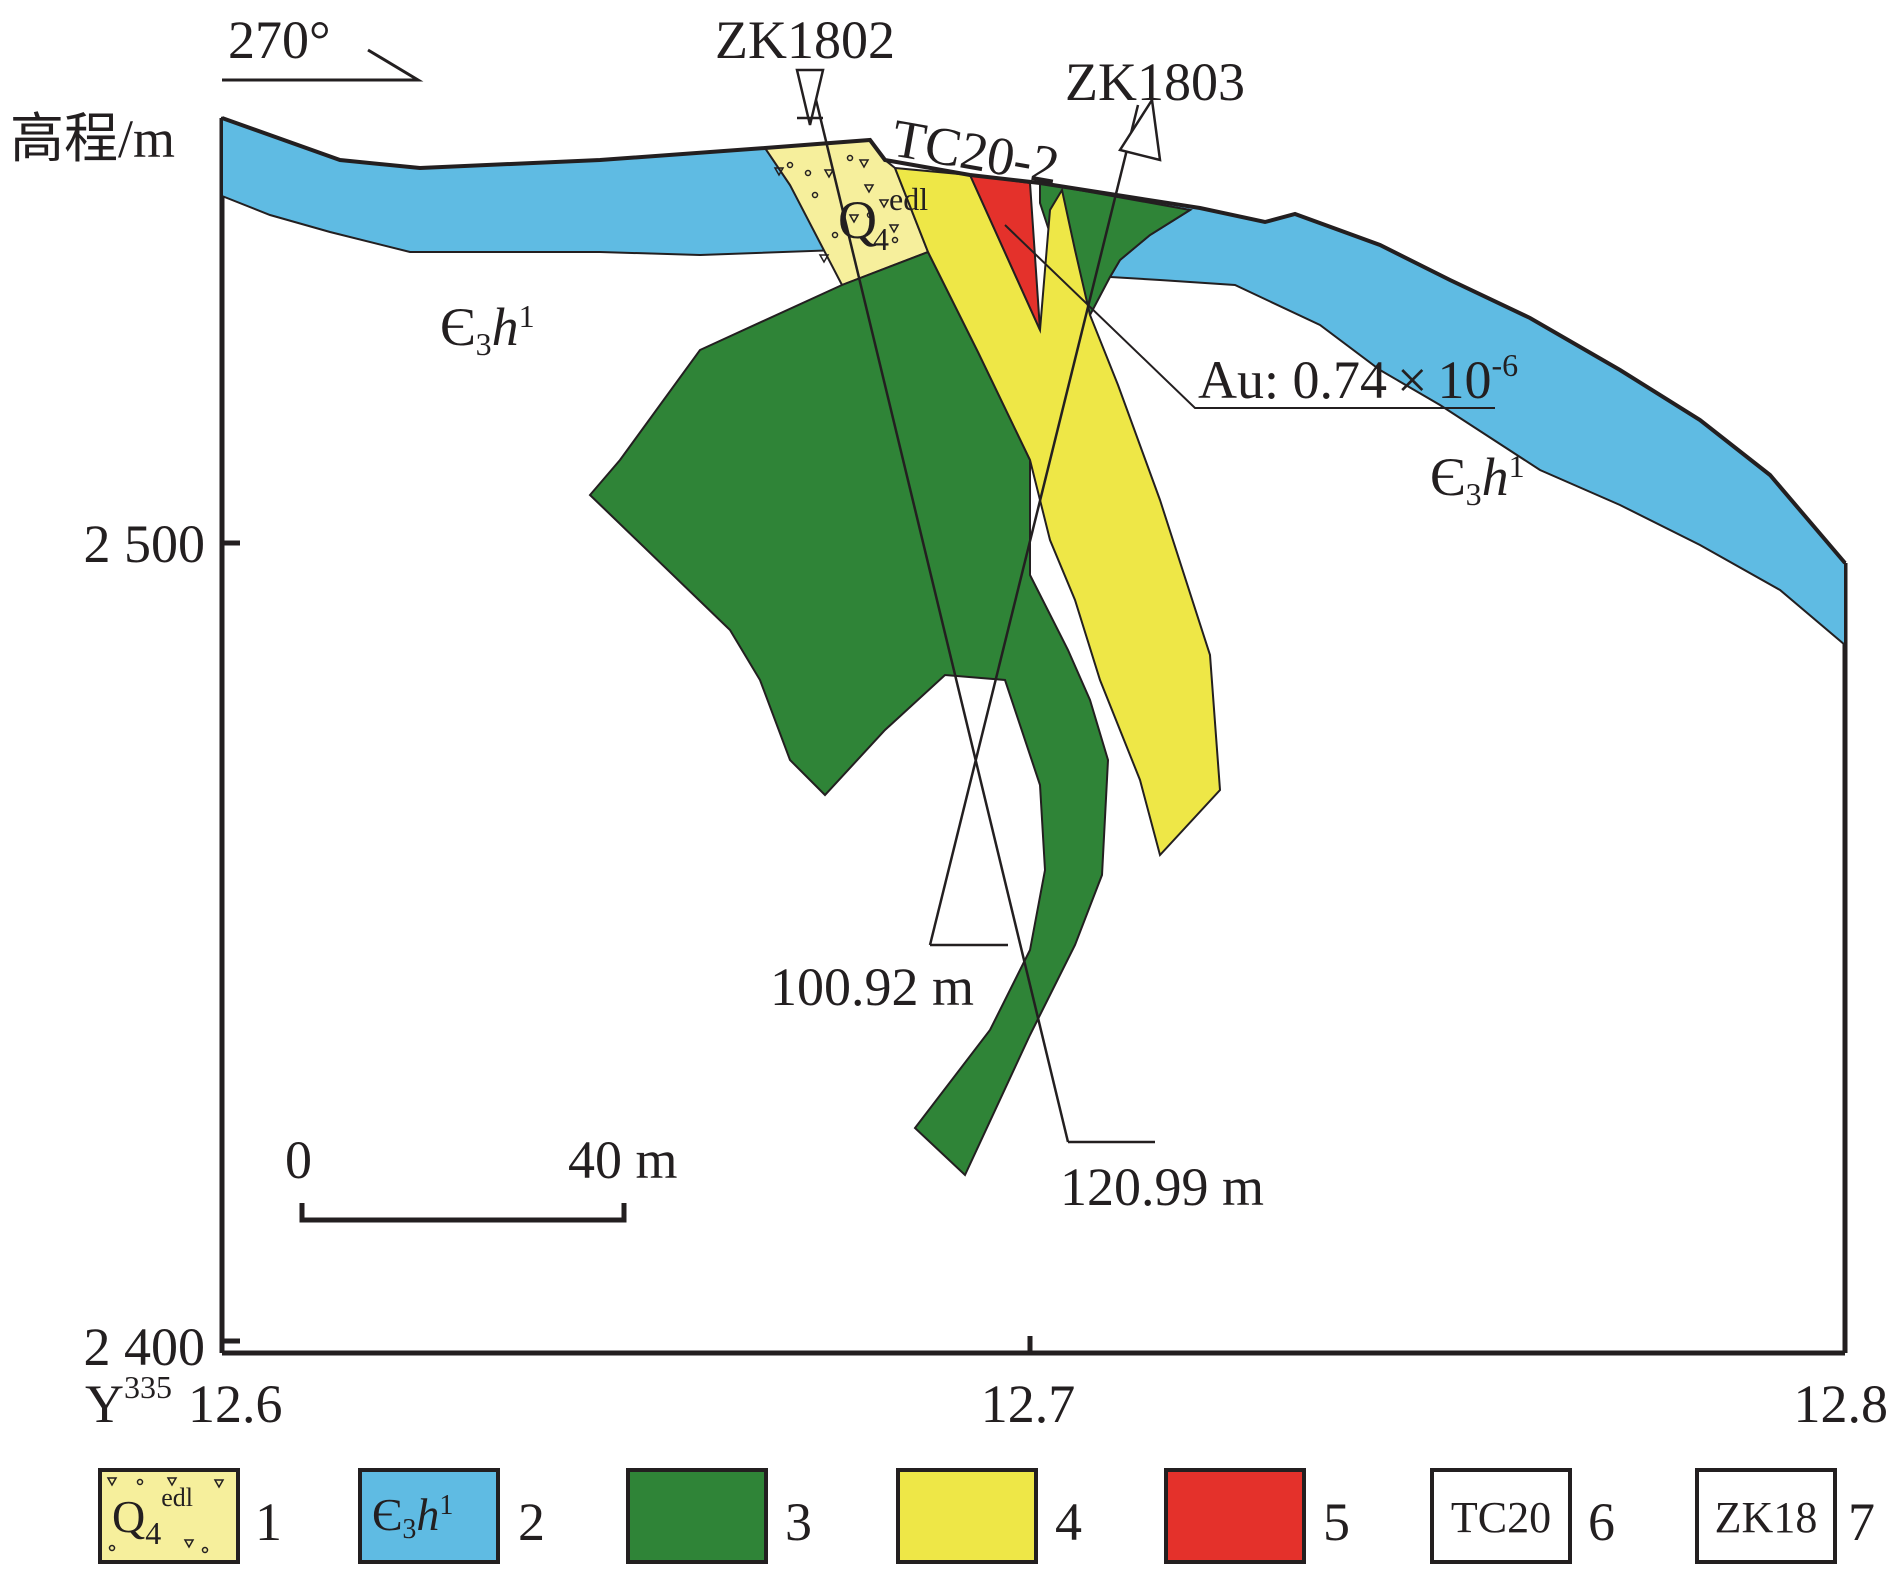 The height and width of the screenshot is (1580, 1890). I want to click on legend-label-6: TC20, so click(1501, 1517).